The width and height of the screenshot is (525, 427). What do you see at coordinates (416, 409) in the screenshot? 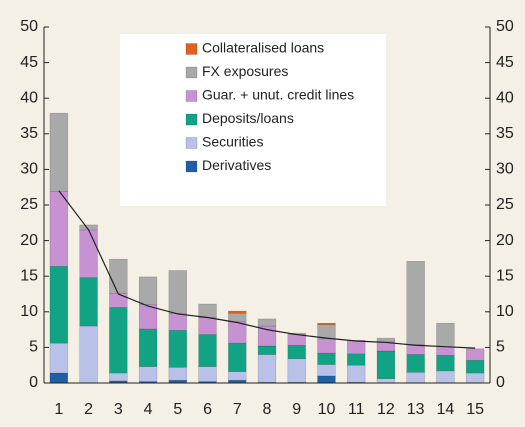
I see `x-tick-label: 13` at bounding box center [416, 409].